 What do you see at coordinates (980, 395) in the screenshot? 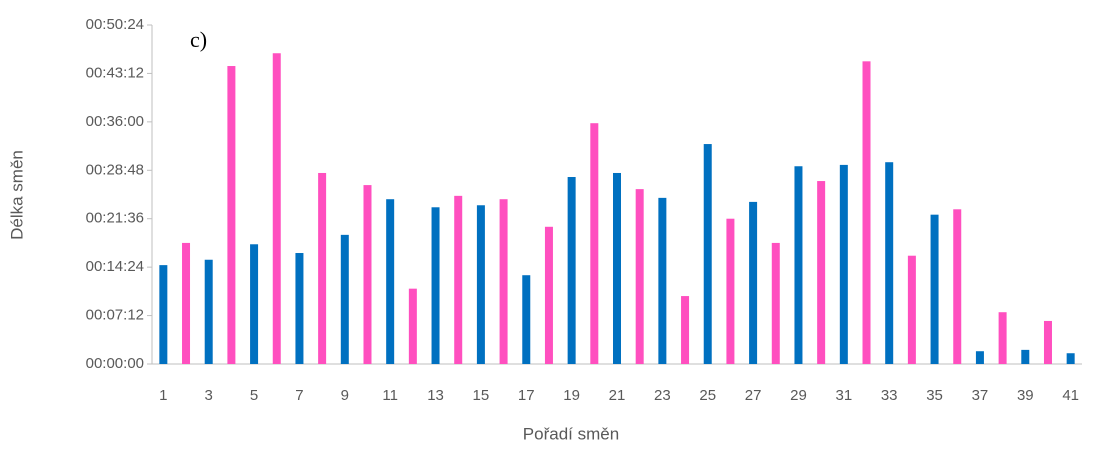
I see `x-tick-label: 37` at bounding box center [980, 395].